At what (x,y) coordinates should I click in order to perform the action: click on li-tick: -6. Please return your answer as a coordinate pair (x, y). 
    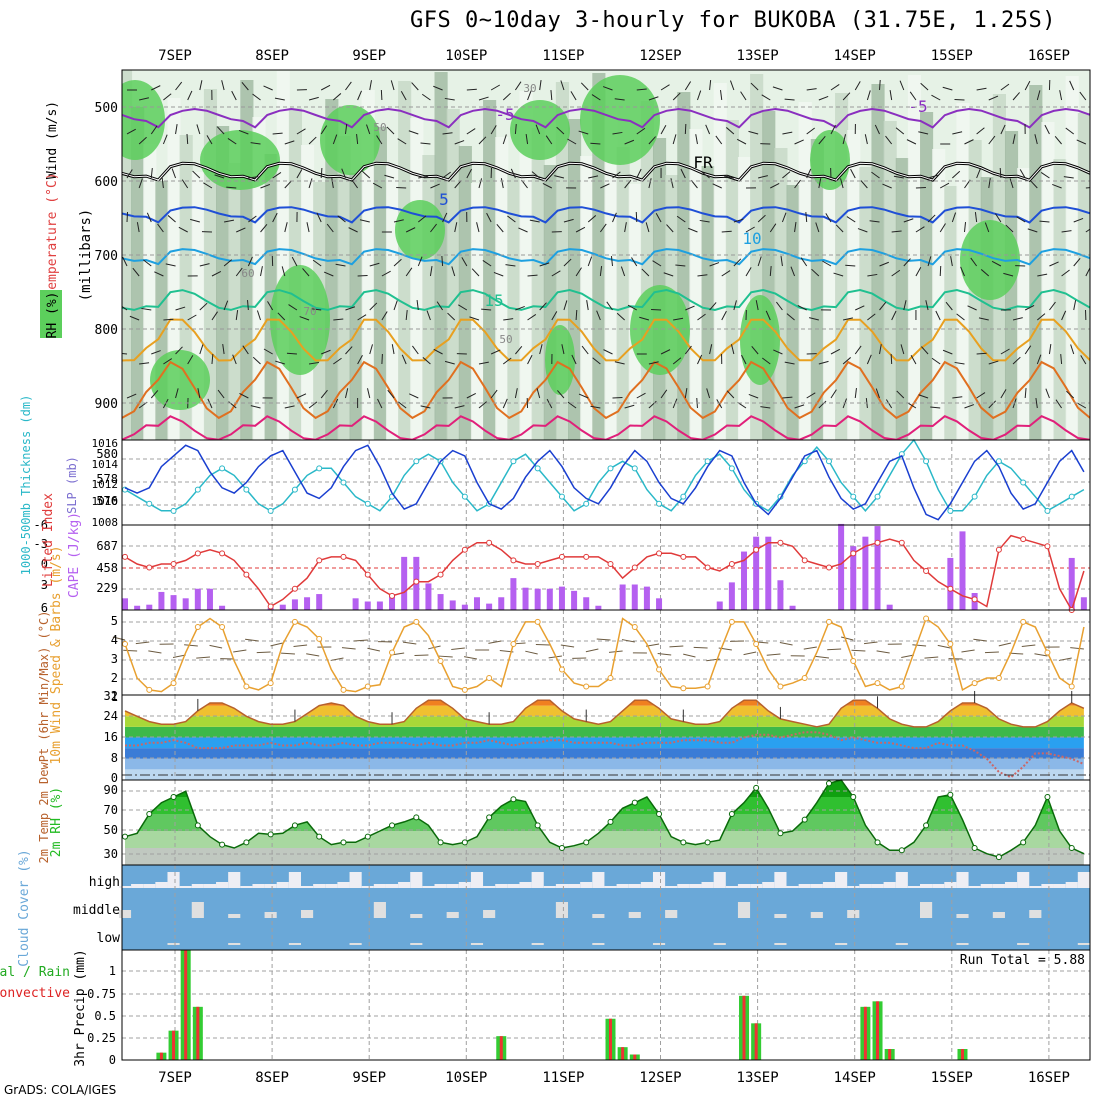
    Looking at the image, I should click on (41, 525).